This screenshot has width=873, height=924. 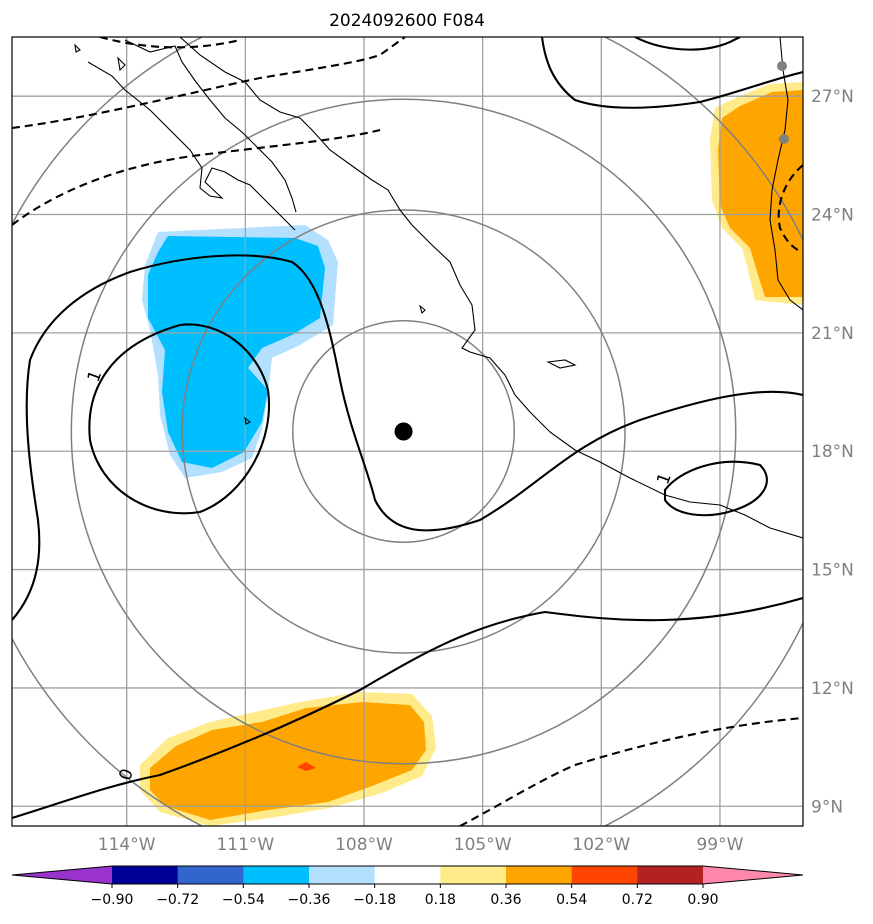 I want to click on range-ring, so click(x=404, y=431).